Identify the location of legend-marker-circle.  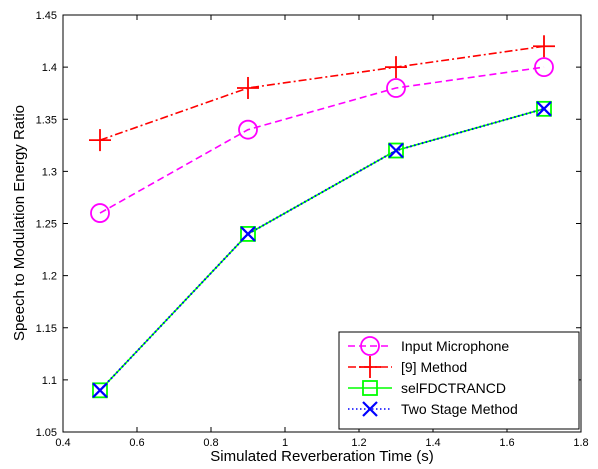
(370, 346).